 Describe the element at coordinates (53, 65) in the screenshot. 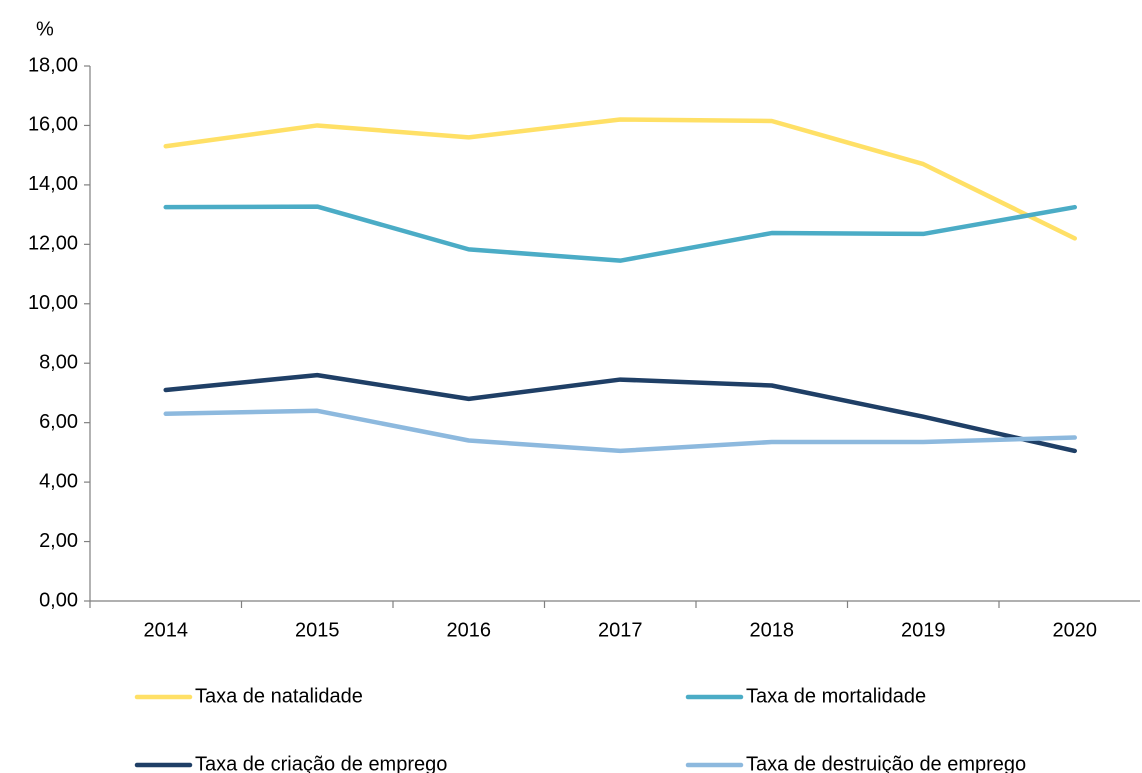

I see `y-tick-label: 18,00` at that location.